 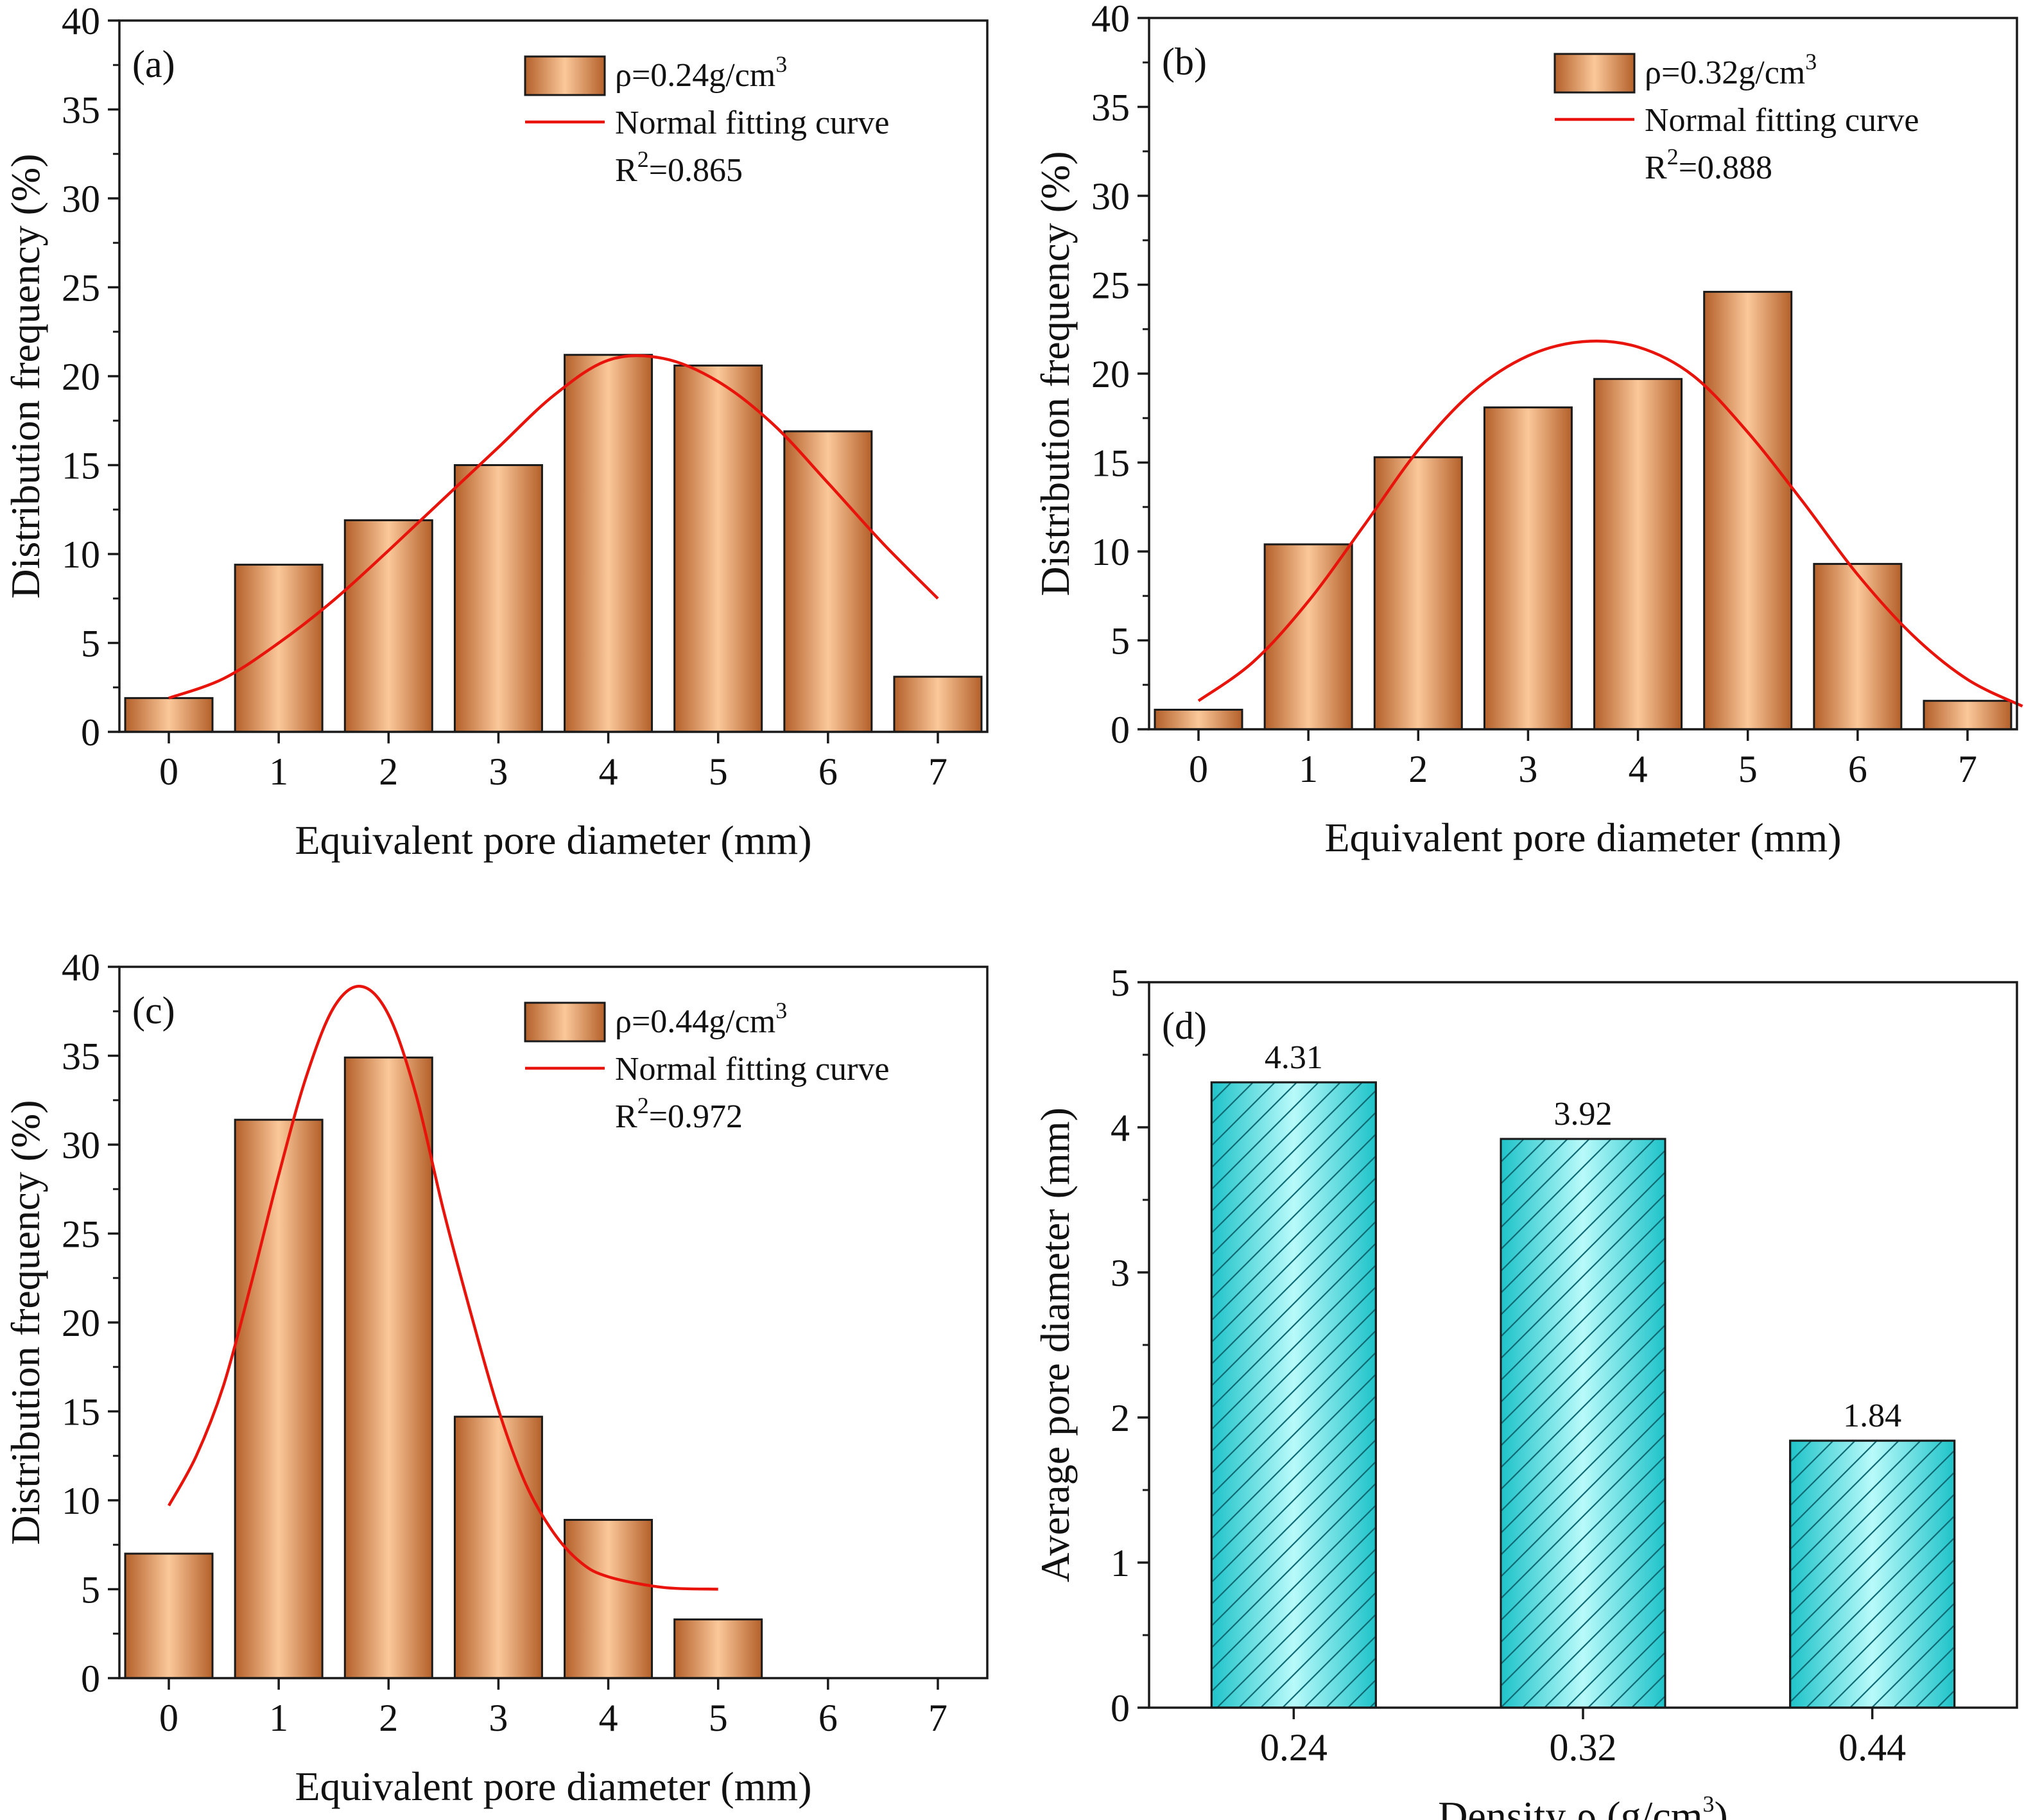 I want to click on legend-bar-label: ρ=0.32g/cm3, so click(x=1731, y=70).